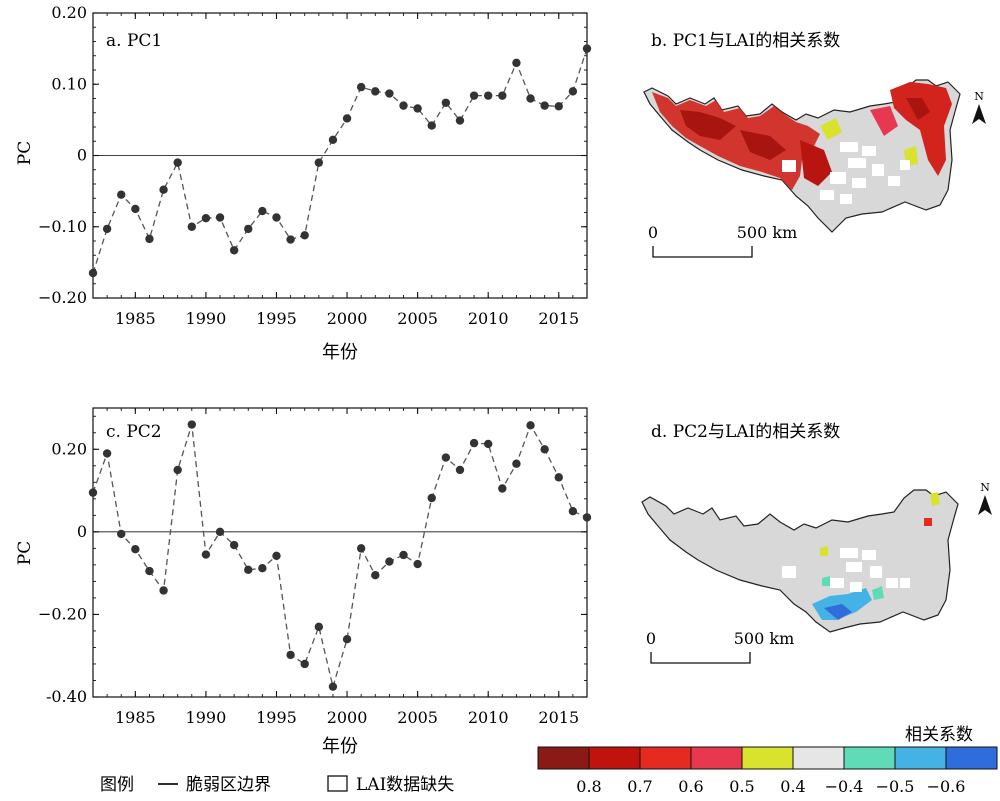 The width and height of the screenshot is (1000, 801). Describe the element at coordinates (770, 786) in the screenshot. I see `colorbar-tick-labels: 0.8 0.7 0.6 0.5 0.4 −0.4 −0.5 −0.6` at that location.